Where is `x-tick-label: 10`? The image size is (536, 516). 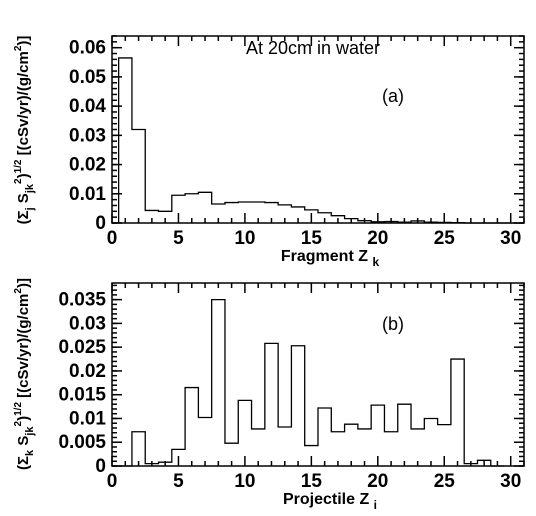
x-tick-label: 10 is located at coordinates (244, 238).